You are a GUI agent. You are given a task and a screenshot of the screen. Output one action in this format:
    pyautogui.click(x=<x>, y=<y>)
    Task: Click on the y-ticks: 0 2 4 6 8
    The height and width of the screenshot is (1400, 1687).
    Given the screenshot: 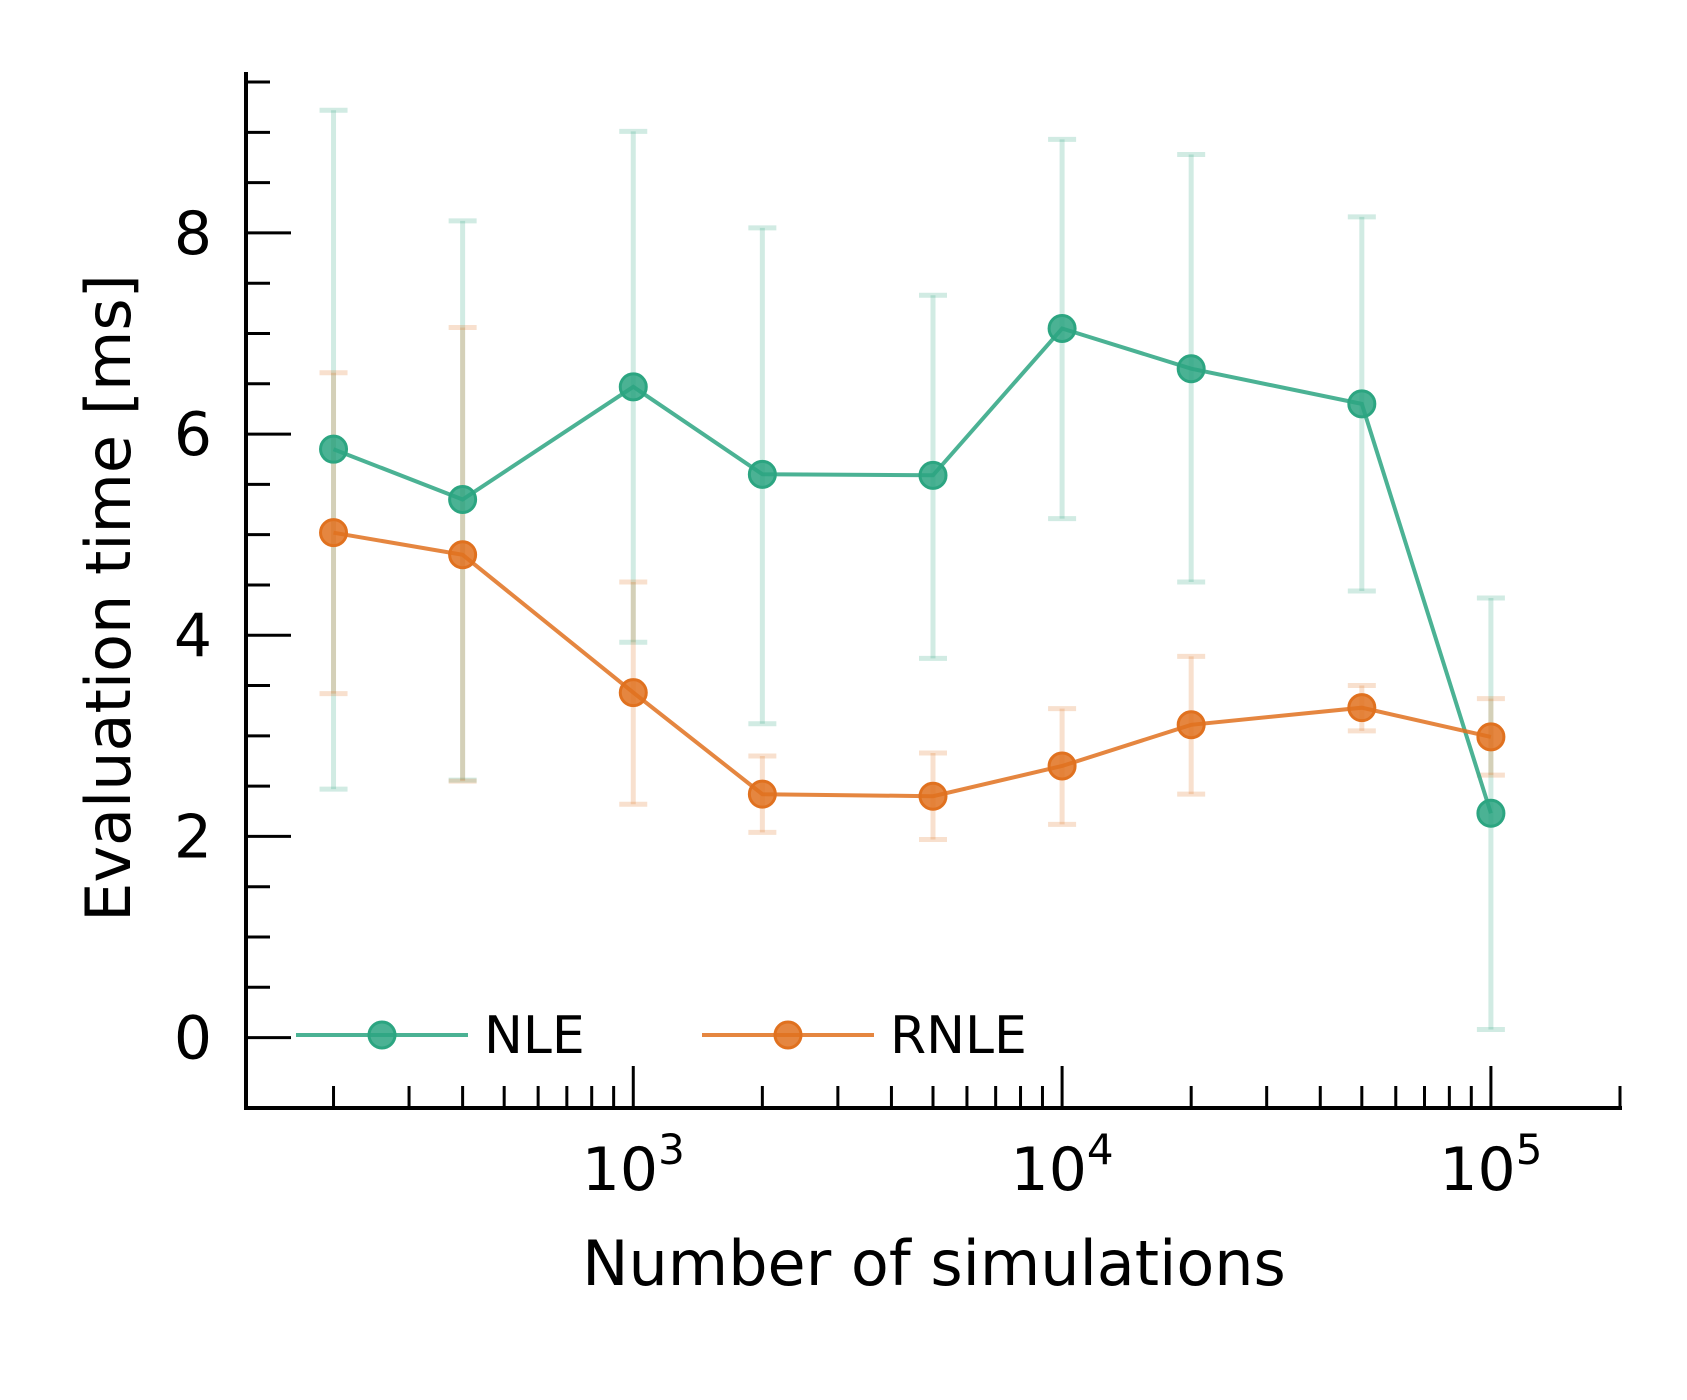 What is the action you would take?
    pyautogui.click(x=232, y=577)
    